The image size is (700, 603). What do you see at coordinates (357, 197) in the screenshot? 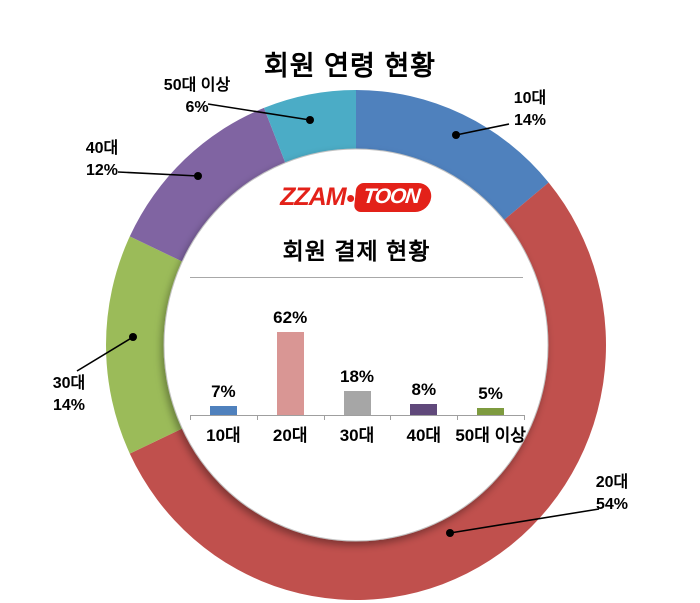
I see `zzamtoon-logo: ZZAM TOON` at bounding box center [357, 197].